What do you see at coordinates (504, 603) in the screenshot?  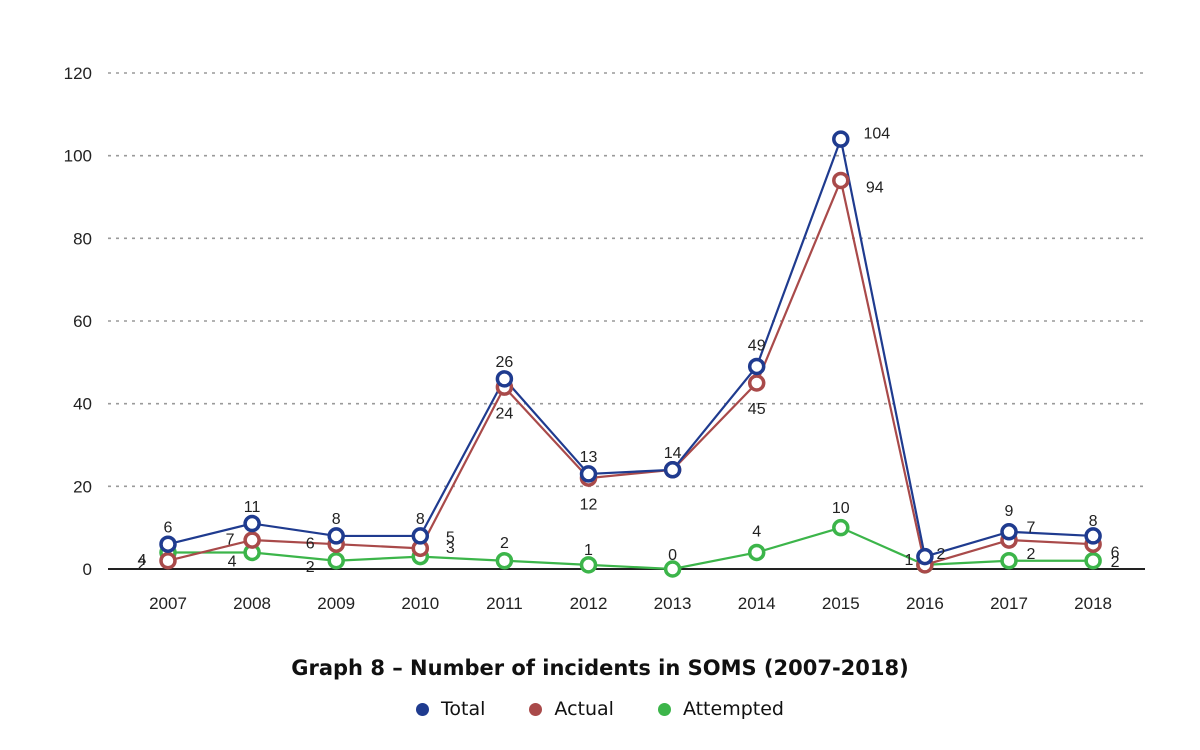 I see `x-tick-label: 2011` at bounding box center [504, 603].